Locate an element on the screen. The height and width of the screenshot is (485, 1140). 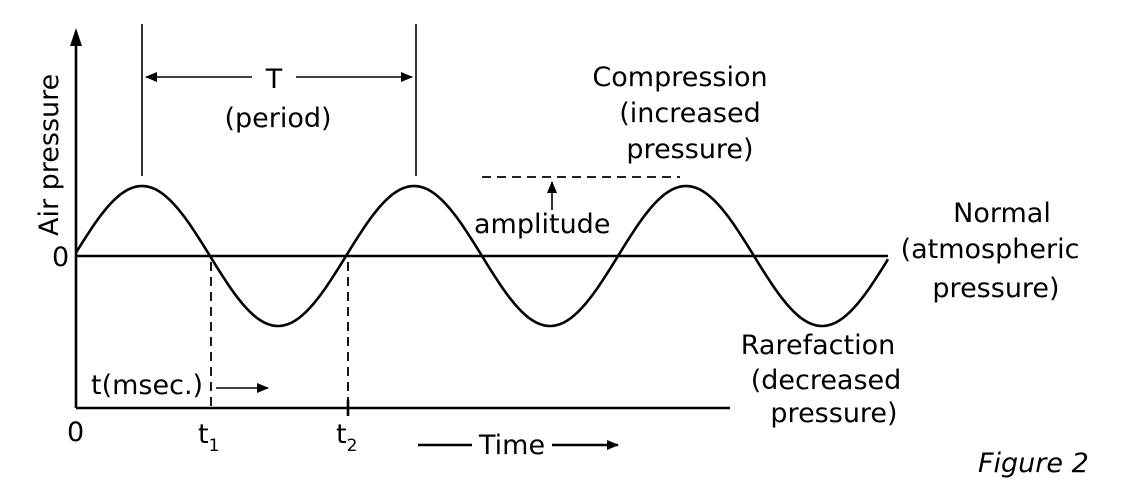
normal-label-line3: pressure) is located at coordinates (995, 288).